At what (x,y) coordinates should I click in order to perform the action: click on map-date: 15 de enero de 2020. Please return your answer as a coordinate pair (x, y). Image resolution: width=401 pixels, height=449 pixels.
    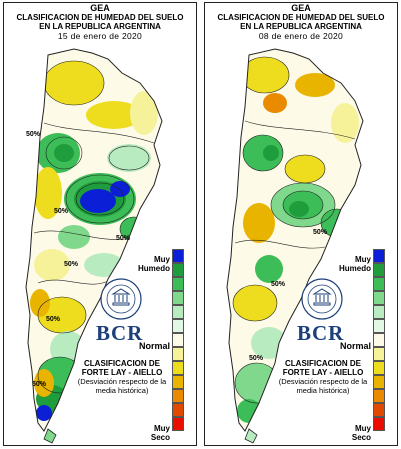
    Looking at the image, I should click on (100, 36).